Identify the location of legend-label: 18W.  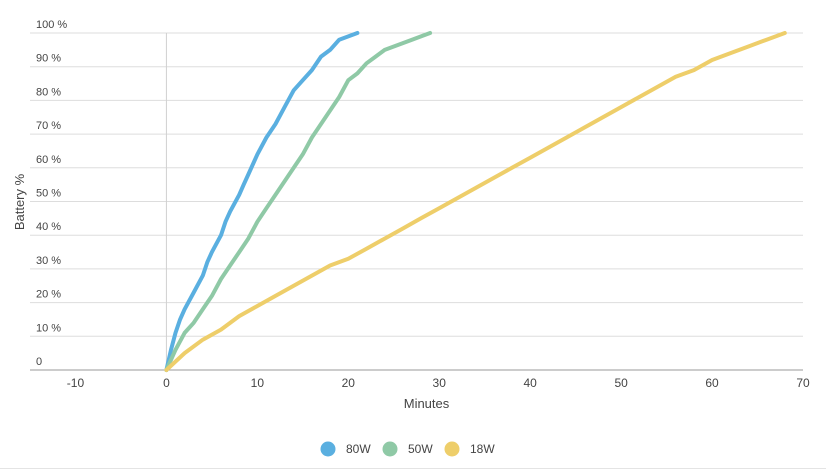
(482, 449).